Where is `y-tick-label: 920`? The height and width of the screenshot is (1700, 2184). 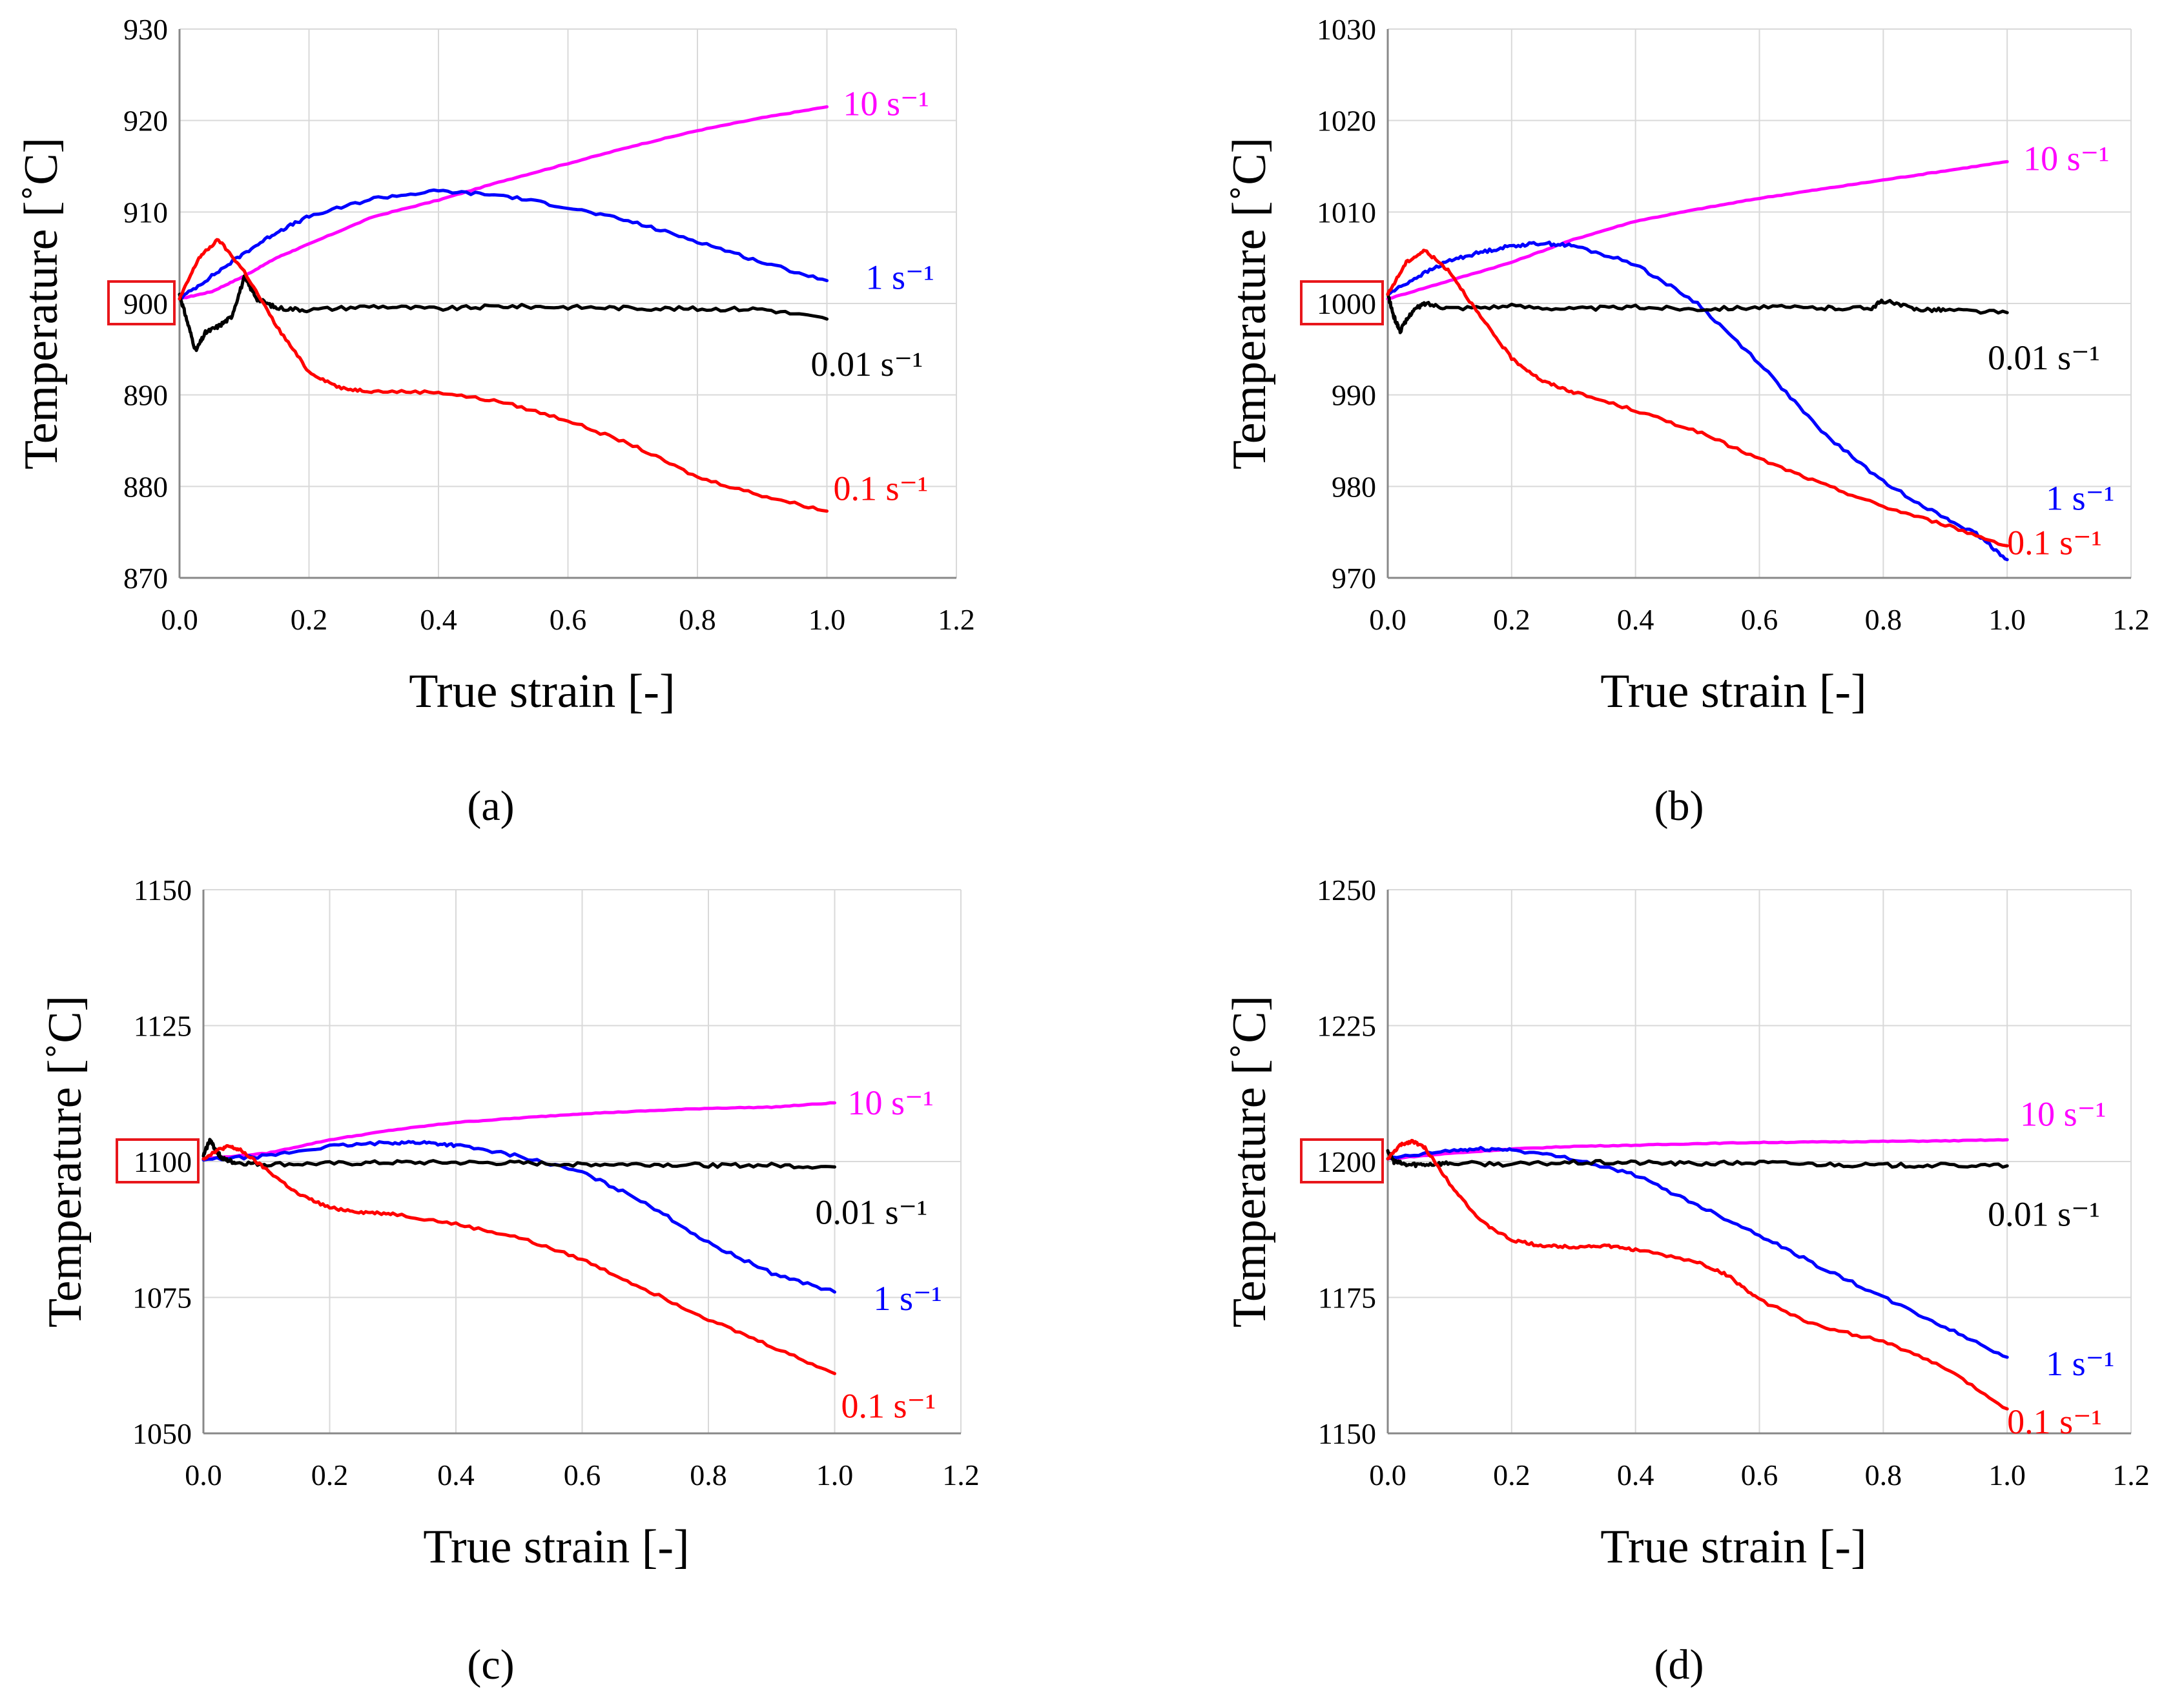 y-tick-label: 920 is located at coordinates (145, 121).